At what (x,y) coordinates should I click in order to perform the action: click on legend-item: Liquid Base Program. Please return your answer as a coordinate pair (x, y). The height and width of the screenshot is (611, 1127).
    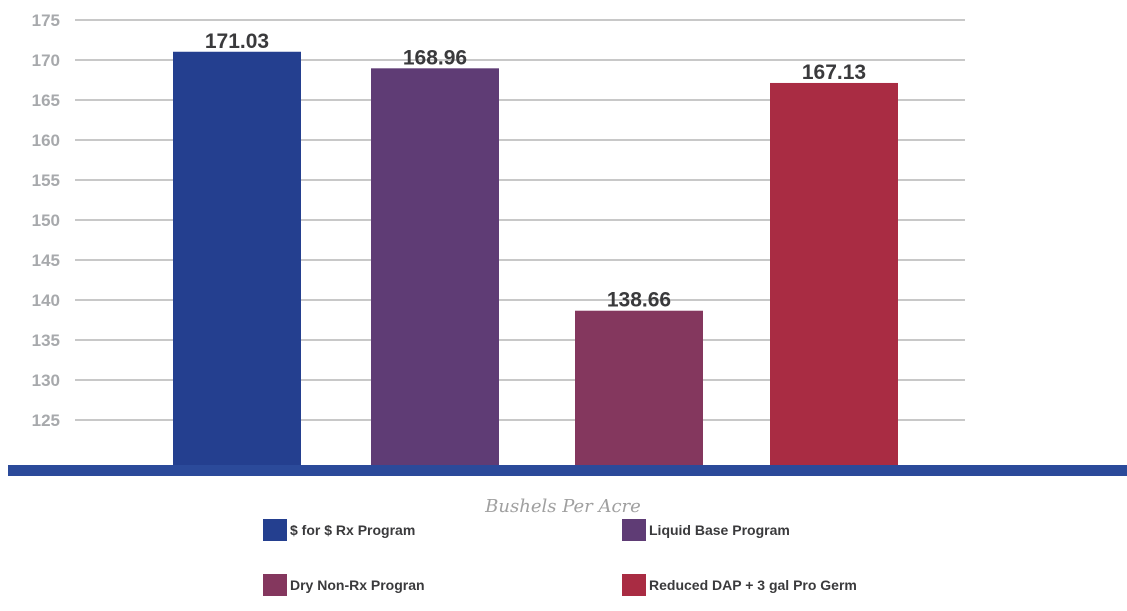
    Looking at the image, I should click on (706, 530).